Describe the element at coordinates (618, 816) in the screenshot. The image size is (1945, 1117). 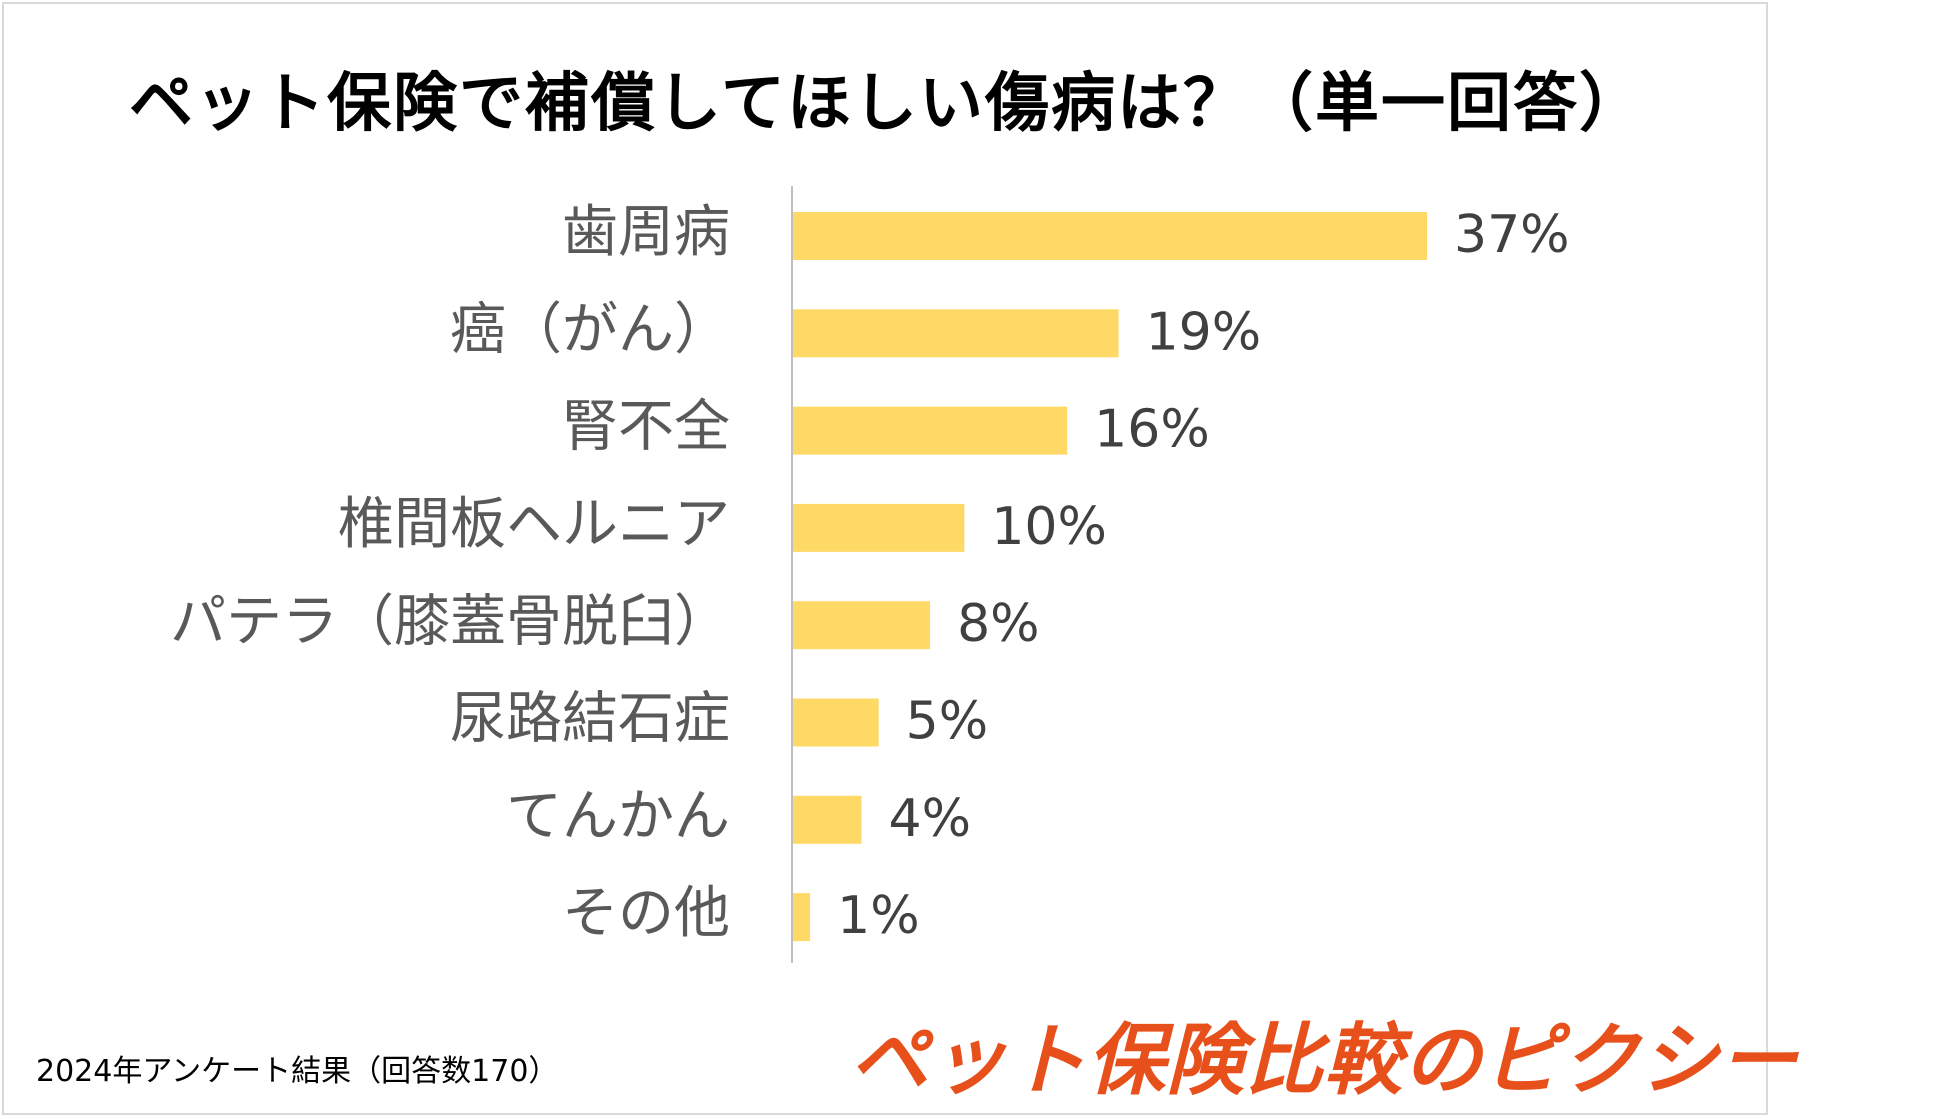
I see `category-label-6: てんかん` at that location.